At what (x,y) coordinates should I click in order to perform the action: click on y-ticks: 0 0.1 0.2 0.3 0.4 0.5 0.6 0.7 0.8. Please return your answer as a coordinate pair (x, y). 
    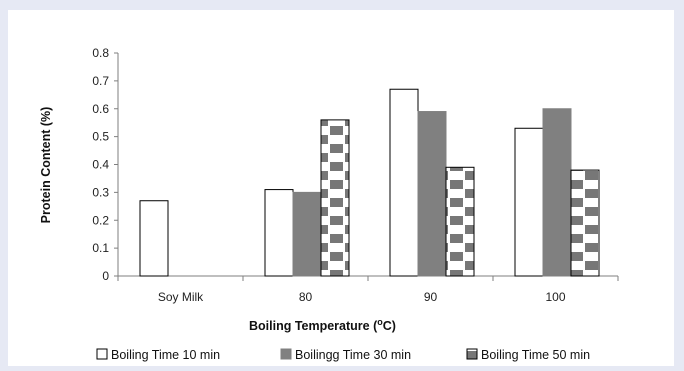
    Looking at the image, I should click on (105, 164).